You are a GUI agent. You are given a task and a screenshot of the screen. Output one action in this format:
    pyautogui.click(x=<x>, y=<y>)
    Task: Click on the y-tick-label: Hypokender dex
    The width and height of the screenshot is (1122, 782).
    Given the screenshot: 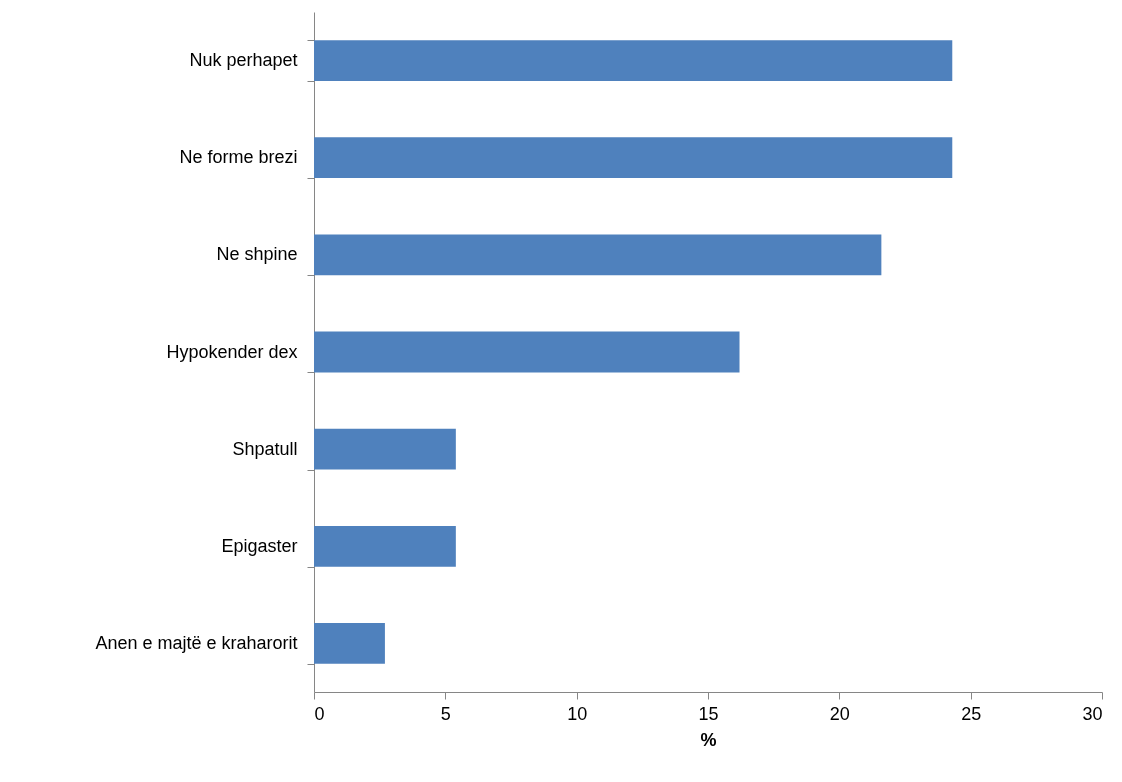 What is the action you would take?
    pyautogui.click(x=232, y=351)
    